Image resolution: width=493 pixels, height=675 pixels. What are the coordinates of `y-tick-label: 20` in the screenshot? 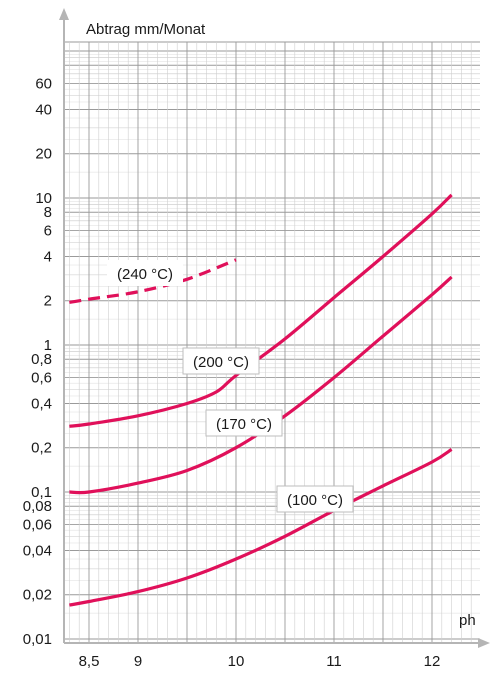 It's located at (43, 154).